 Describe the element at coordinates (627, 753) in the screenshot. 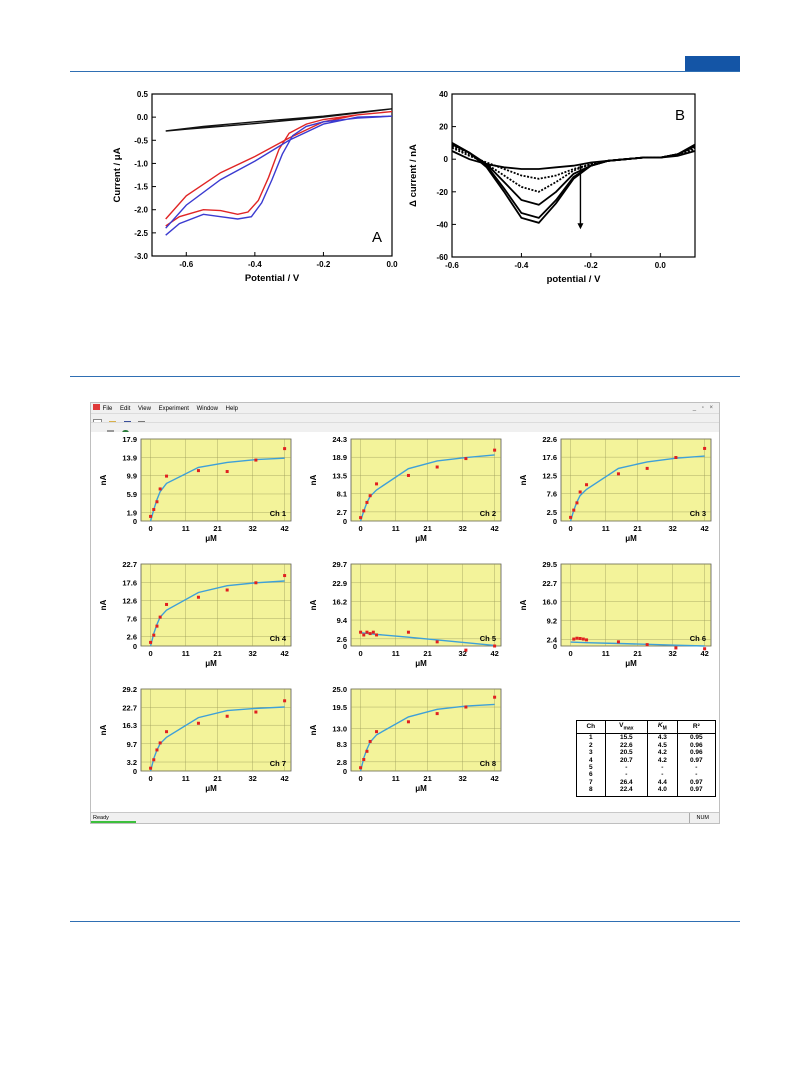

I see `table-cell: 20.5` at that location.